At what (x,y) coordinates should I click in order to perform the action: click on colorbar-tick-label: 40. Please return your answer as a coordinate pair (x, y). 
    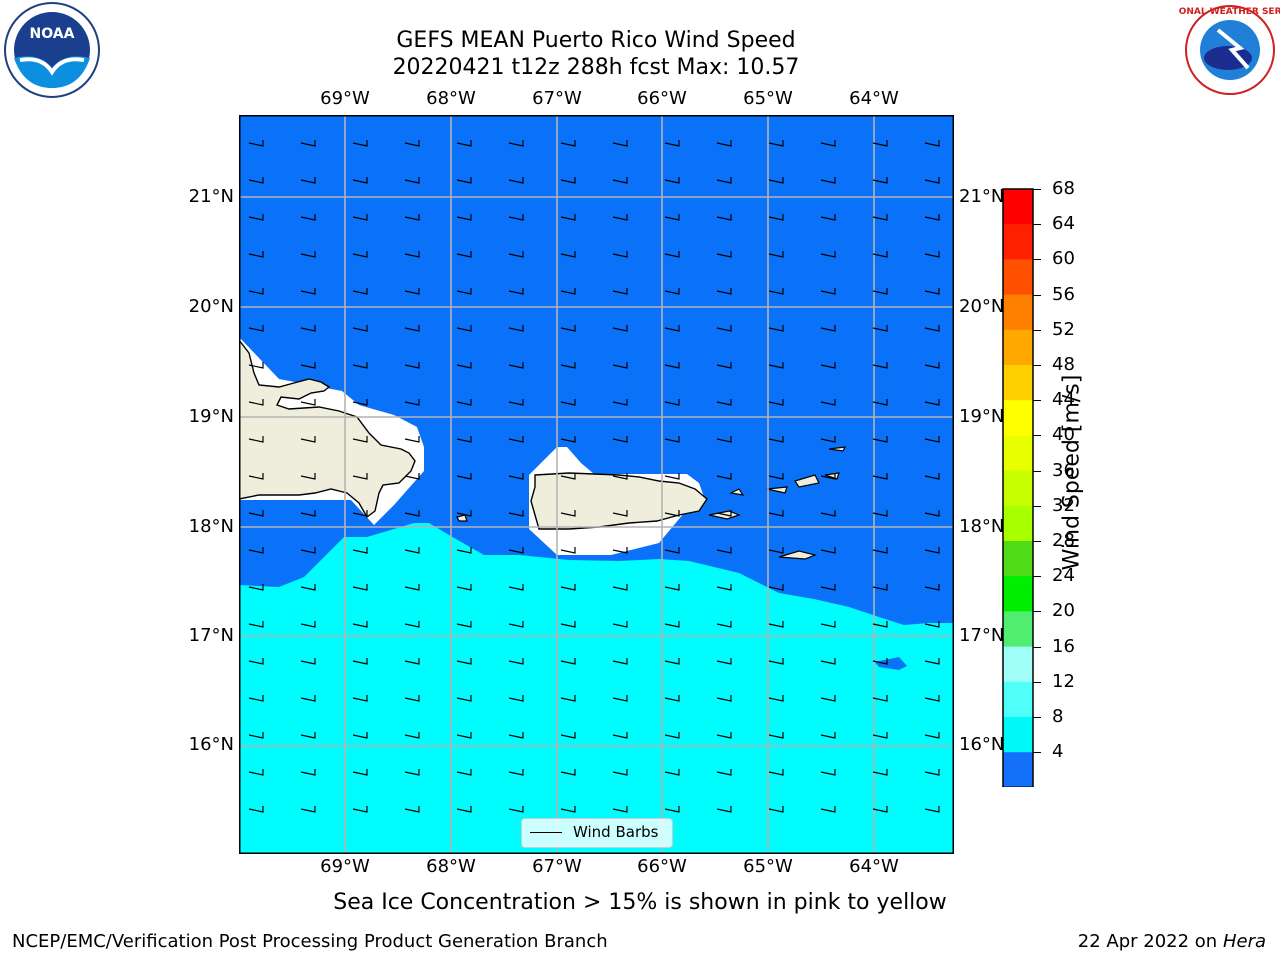
    Looking at the image, I should click on (1063, 435).